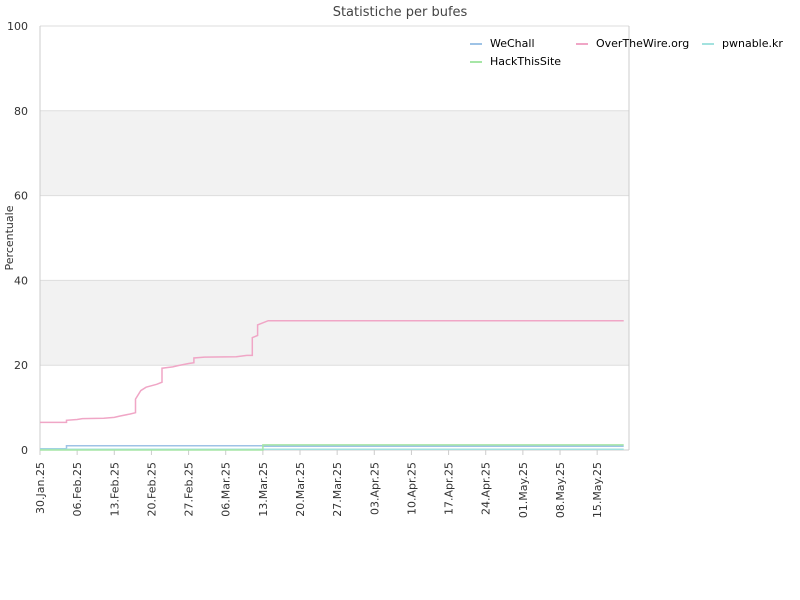 Image resolution: width=800 pixels, height=600 pixels. Describe the element at coordinates (40, 488) in the screenshot. I see `x-tick-label: 30.Jan.25` at that location.